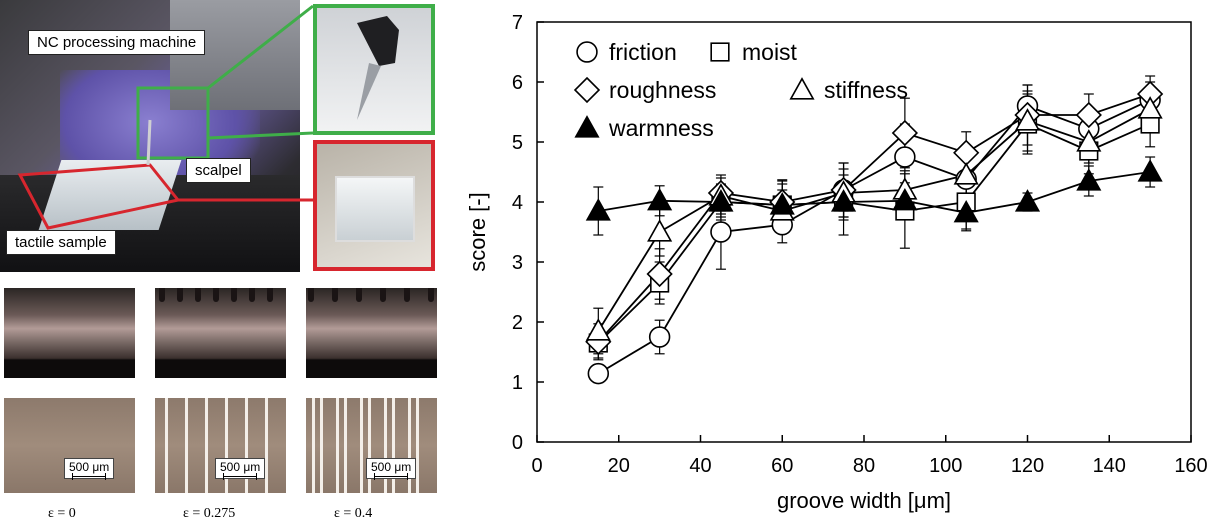 The height and width of the screenshot is (526, 1221). What do you see at coordinates (61, 242) in the screenshot?
I see `sample-label: tactile sample` at bounding box center [61, 242].